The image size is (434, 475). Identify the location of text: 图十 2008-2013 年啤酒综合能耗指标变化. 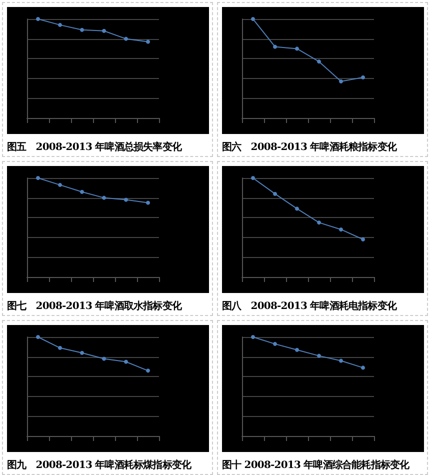
(316, 465).